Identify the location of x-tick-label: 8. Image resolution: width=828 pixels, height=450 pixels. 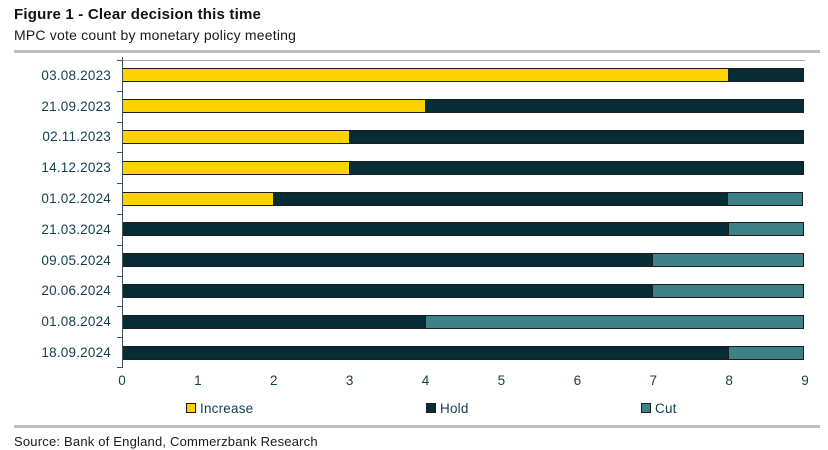
(729, 380).